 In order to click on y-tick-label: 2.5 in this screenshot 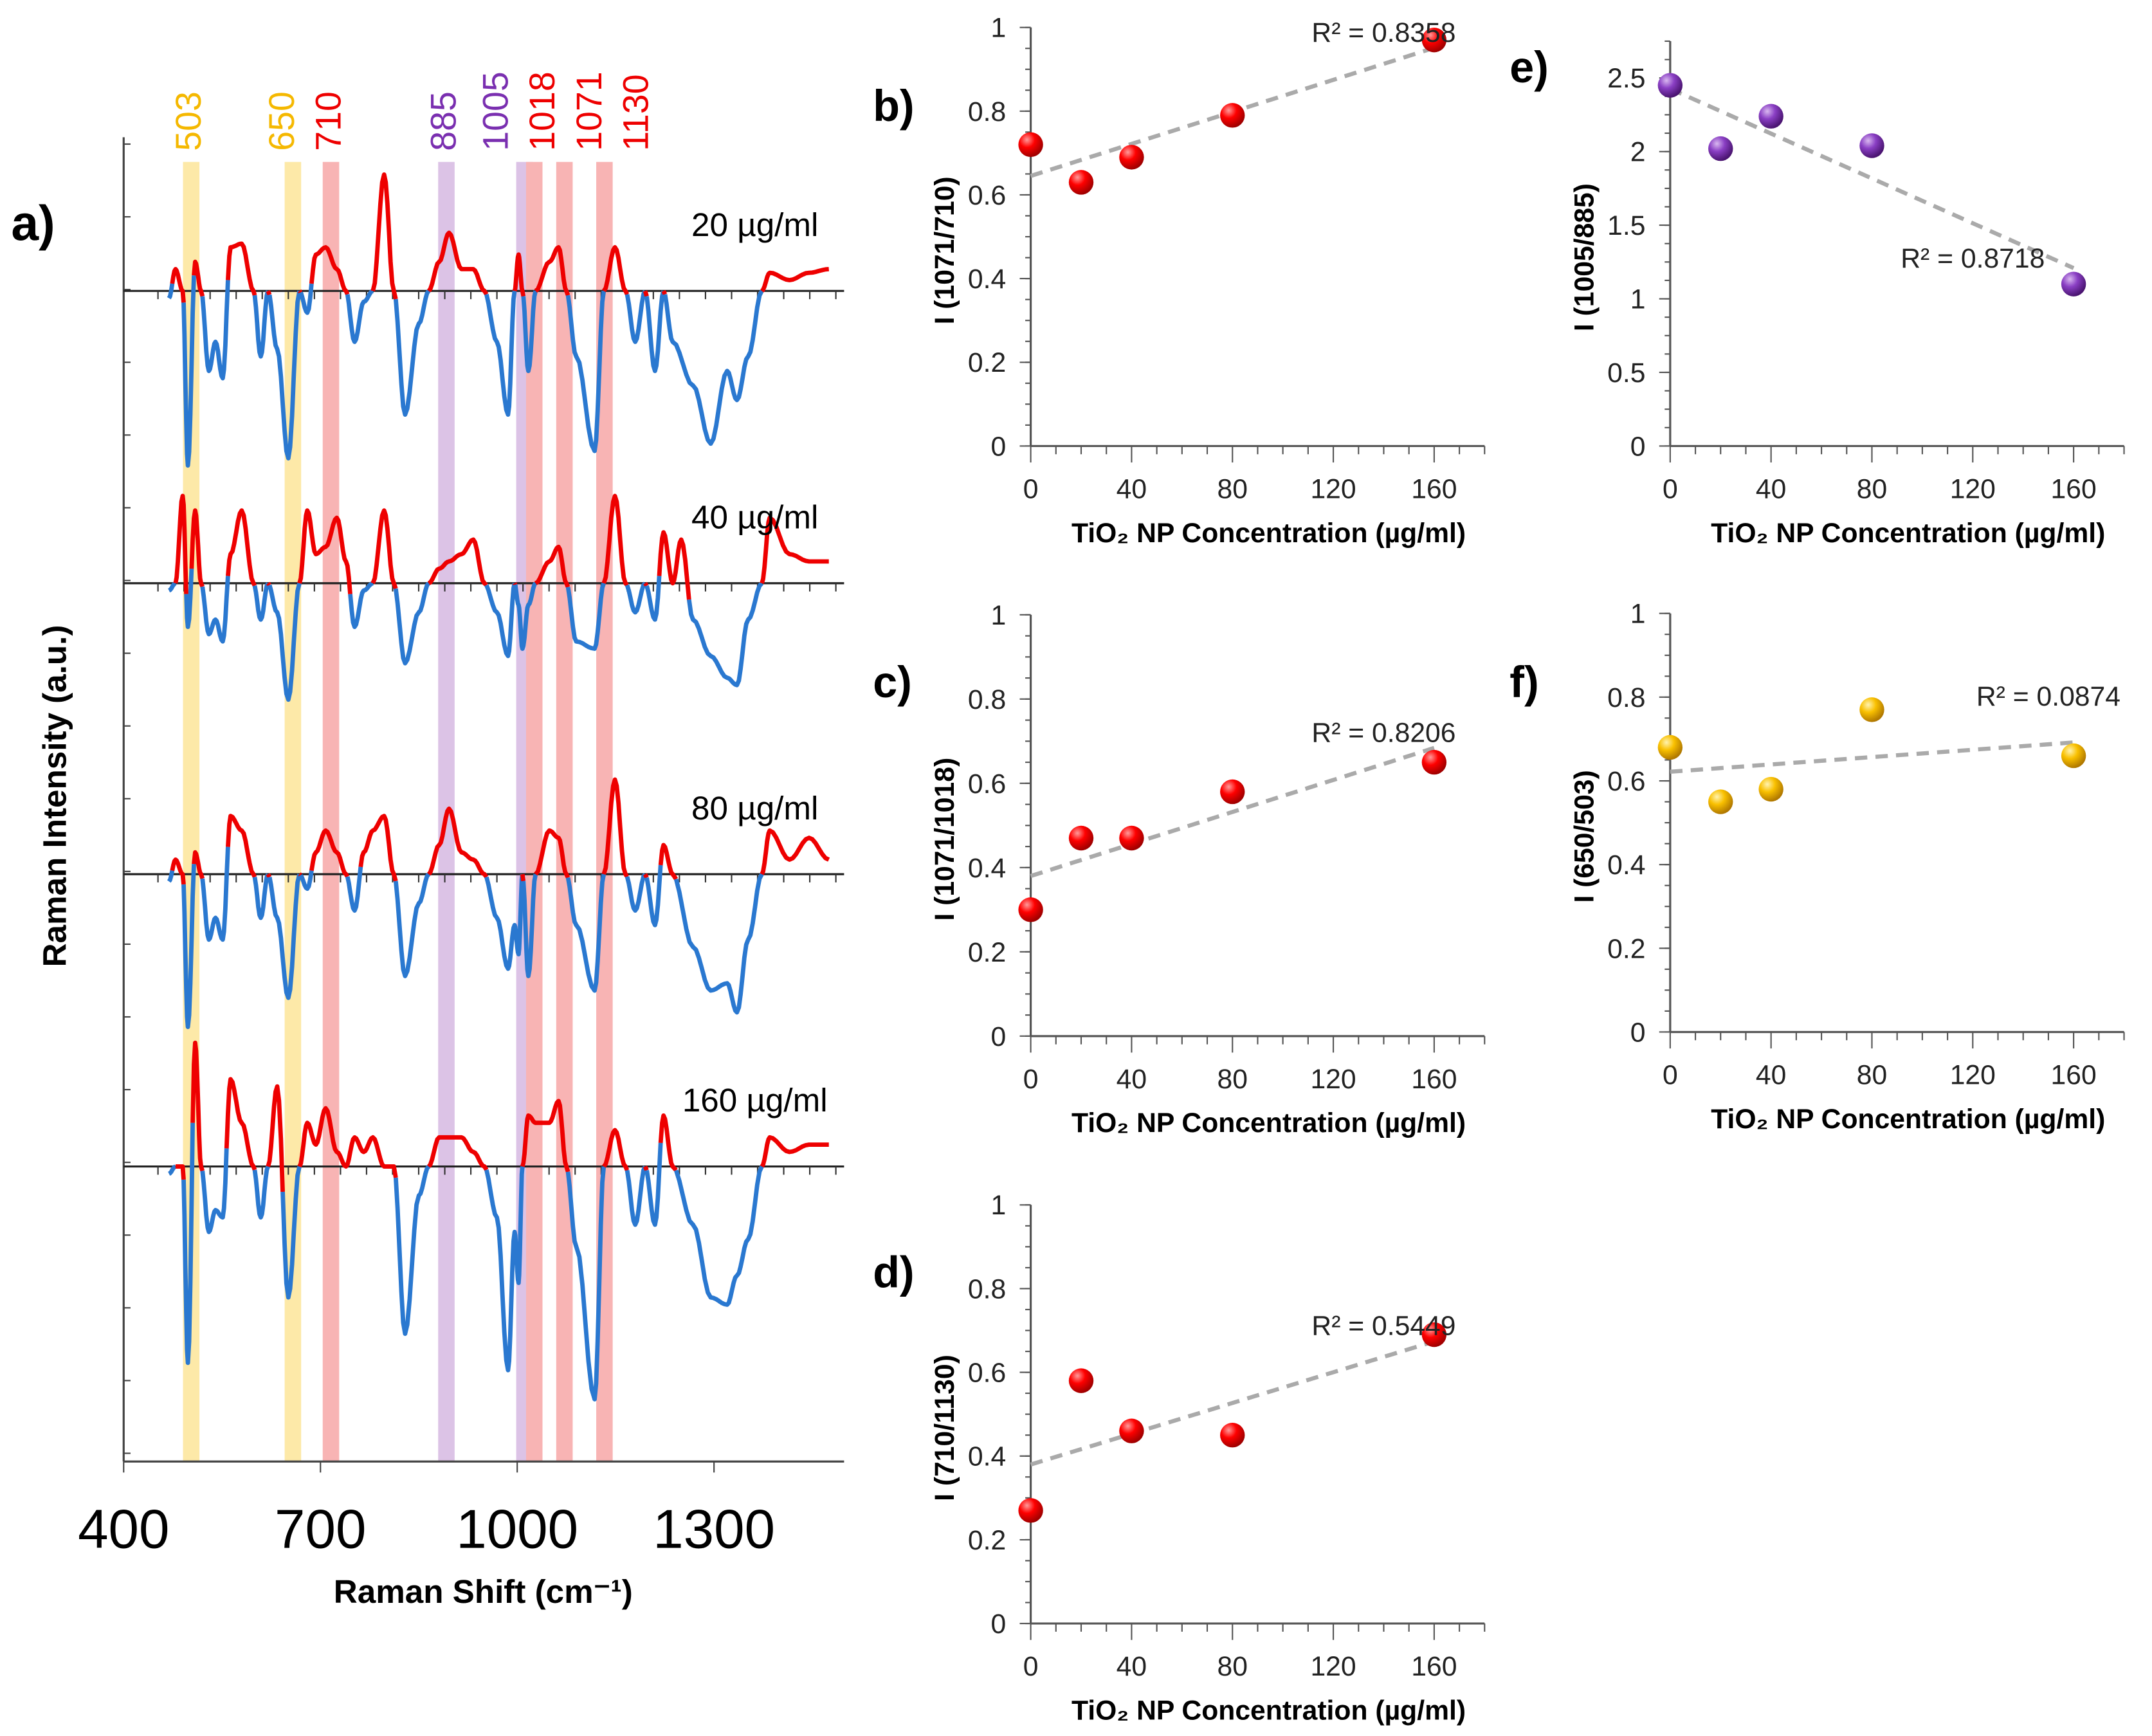, I will do `click(1626, 78)`.